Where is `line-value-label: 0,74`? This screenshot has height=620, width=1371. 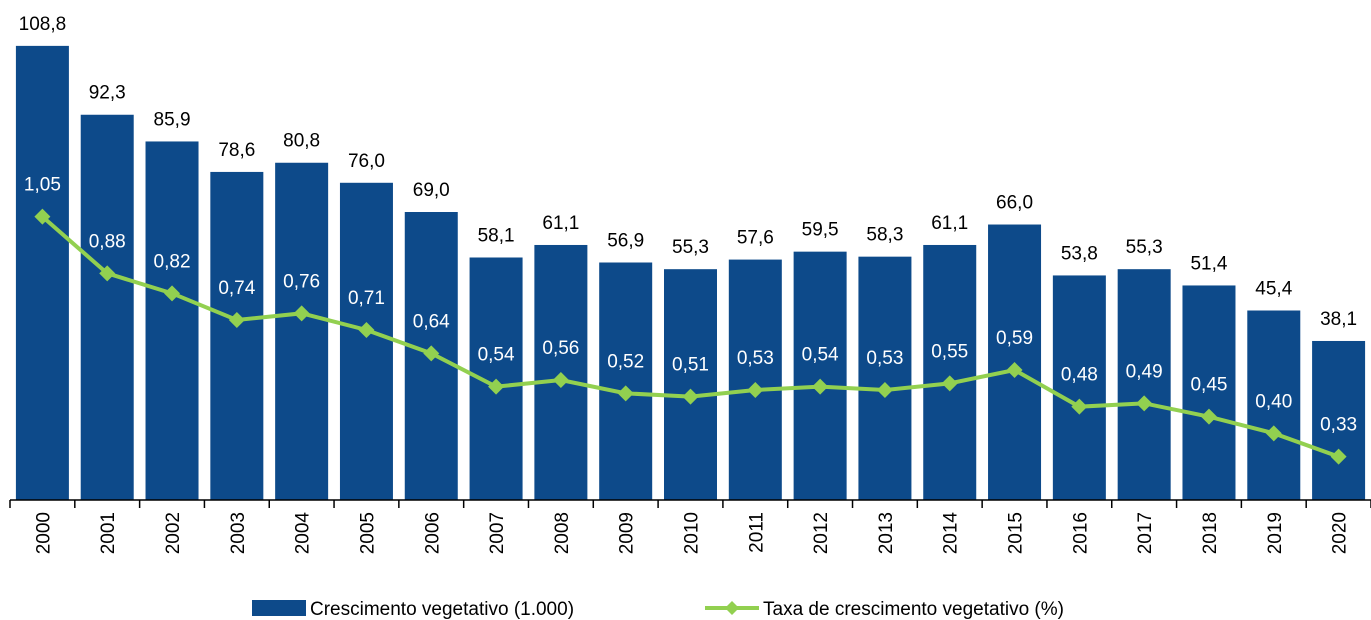 line-value-label: 0,74 is located at coordinates (236, 288).